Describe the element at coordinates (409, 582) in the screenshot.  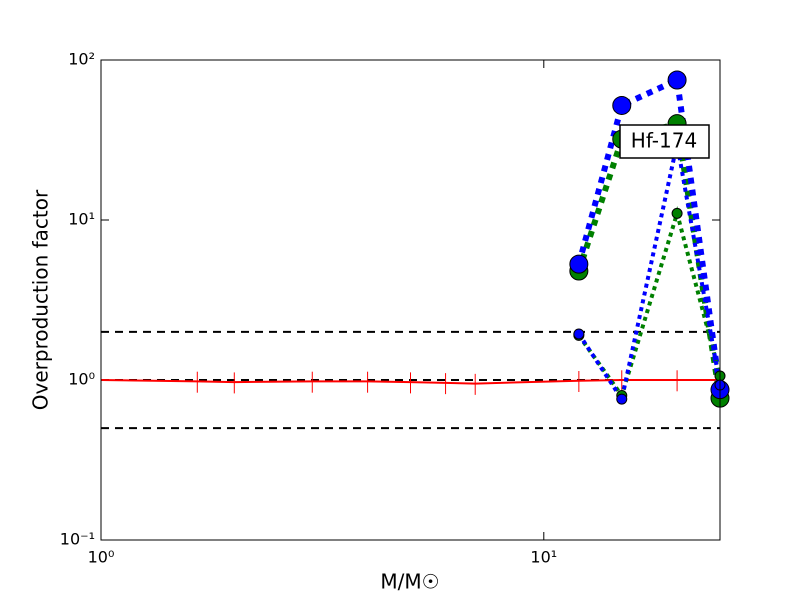
I see `x-axis-label: M/M☉` at that location.